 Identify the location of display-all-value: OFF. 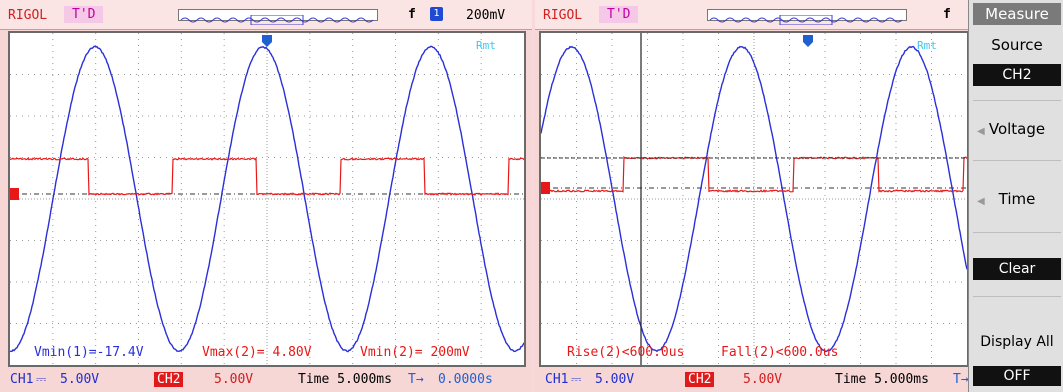
(1017, 376).